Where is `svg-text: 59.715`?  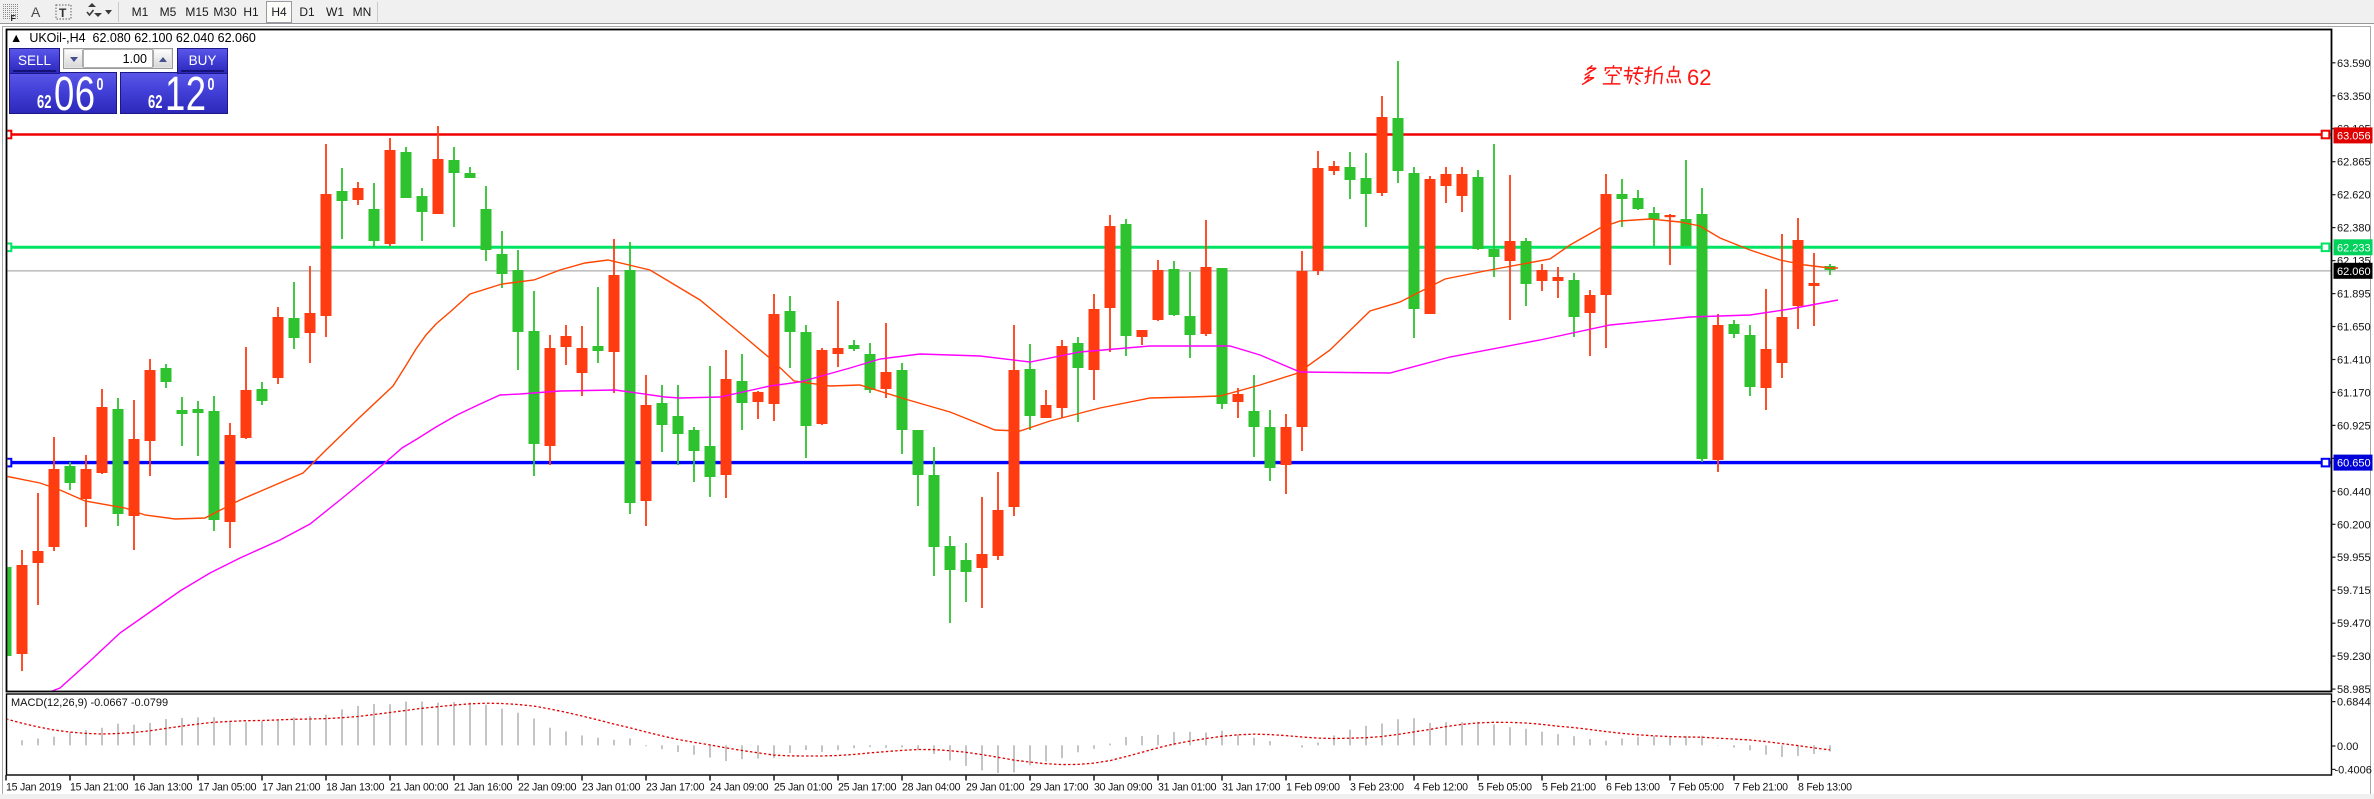
svg-text: 59.715 is located at coordinates (2354, 591).